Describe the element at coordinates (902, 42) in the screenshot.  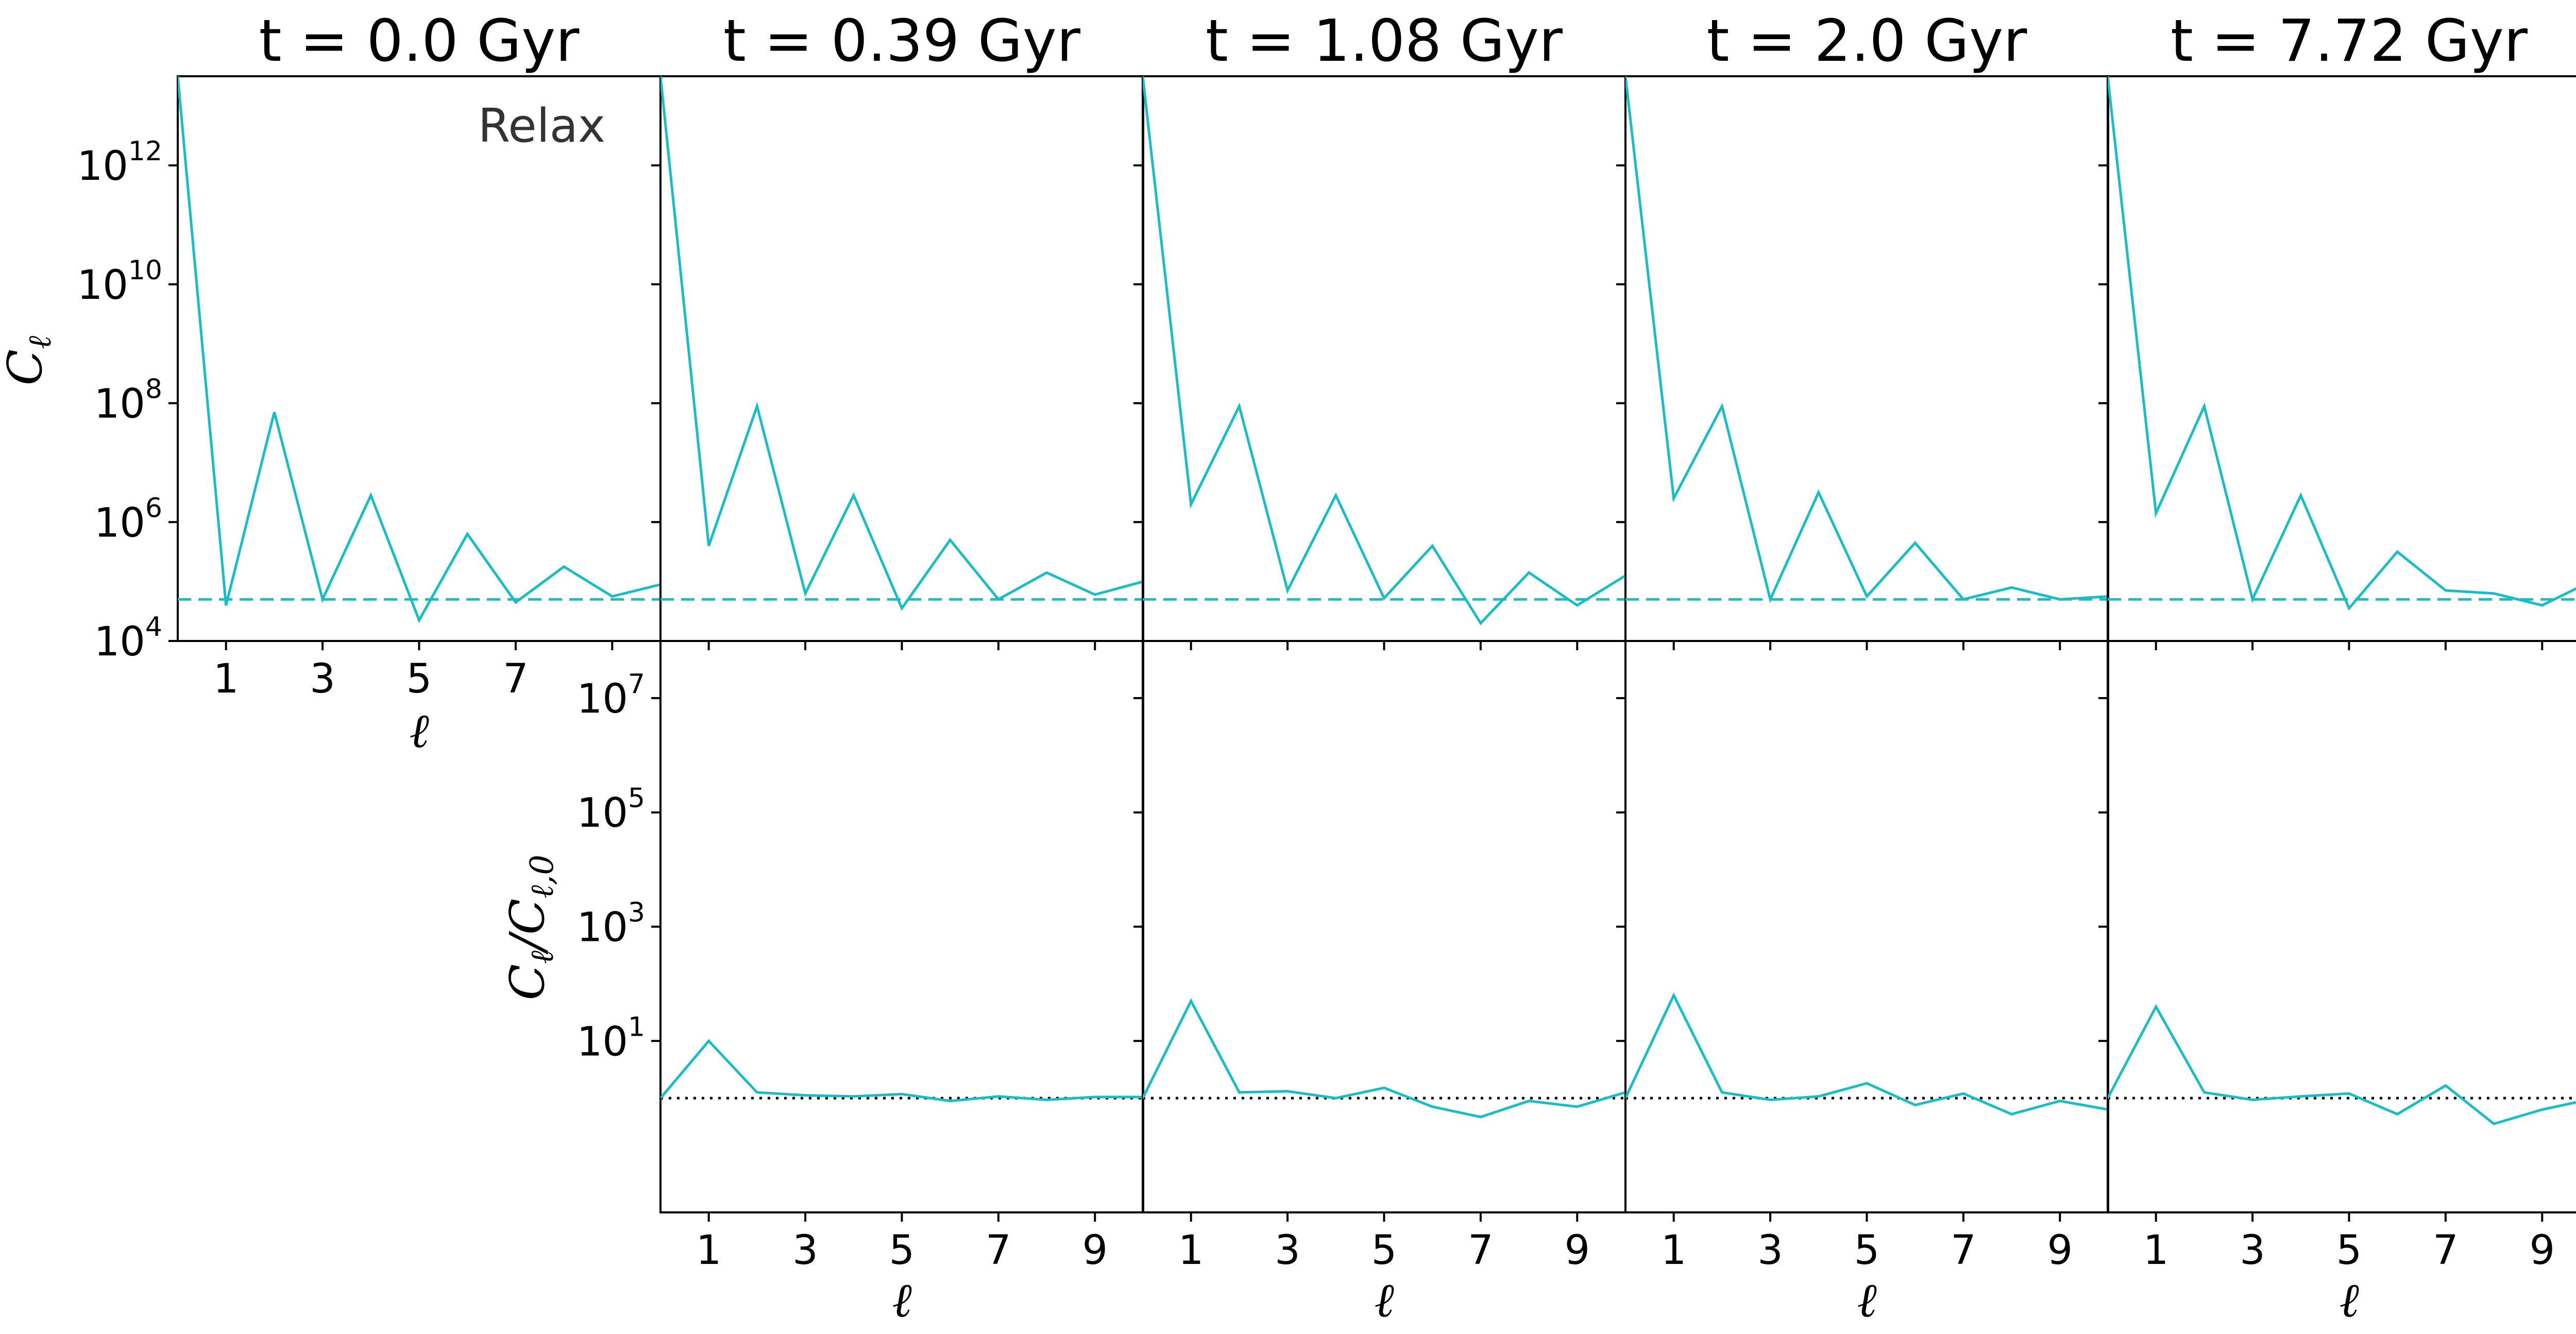
I see `panel-title-2: t = 0.39 Gyr` at that location.